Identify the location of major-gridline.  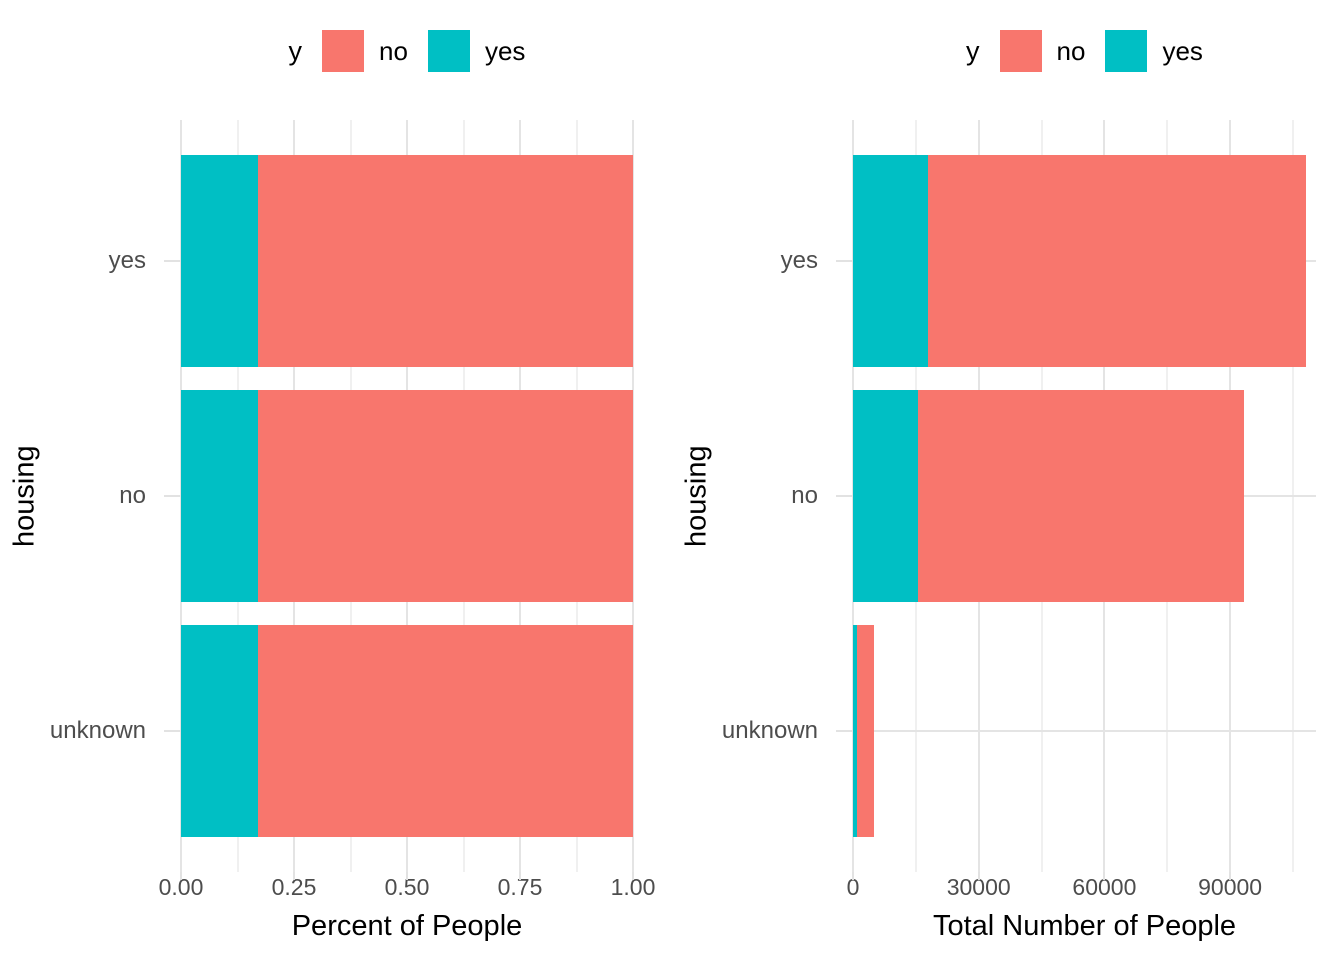
(633, 496).